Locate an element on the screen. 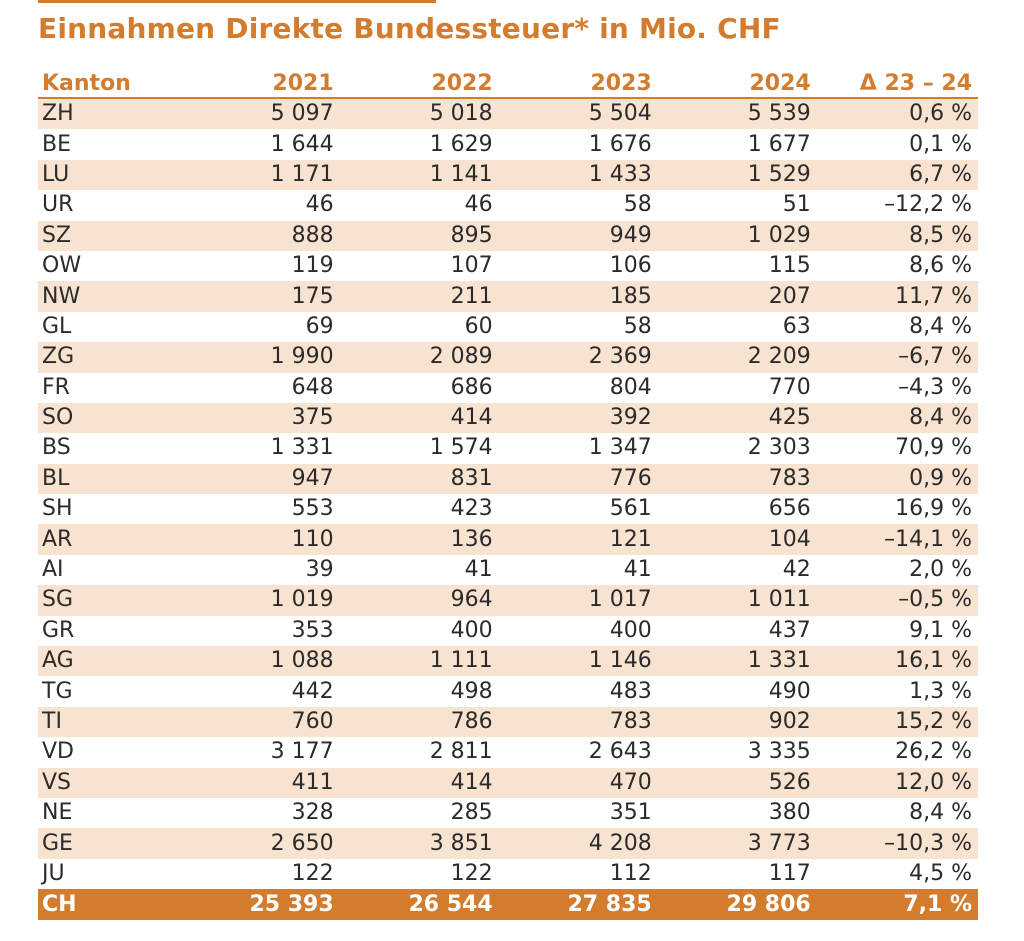 This screenshot has width=1024, height=941. cell-2022: 46 is located at coordinates (478, 205).